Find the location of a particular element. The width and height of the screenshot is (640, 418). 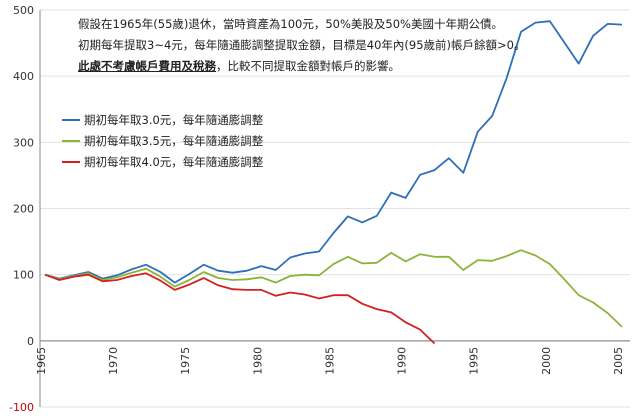

legend-label: 期初每年取3.5元，每年隨通膨調整 is located at coordinates (174, 141).